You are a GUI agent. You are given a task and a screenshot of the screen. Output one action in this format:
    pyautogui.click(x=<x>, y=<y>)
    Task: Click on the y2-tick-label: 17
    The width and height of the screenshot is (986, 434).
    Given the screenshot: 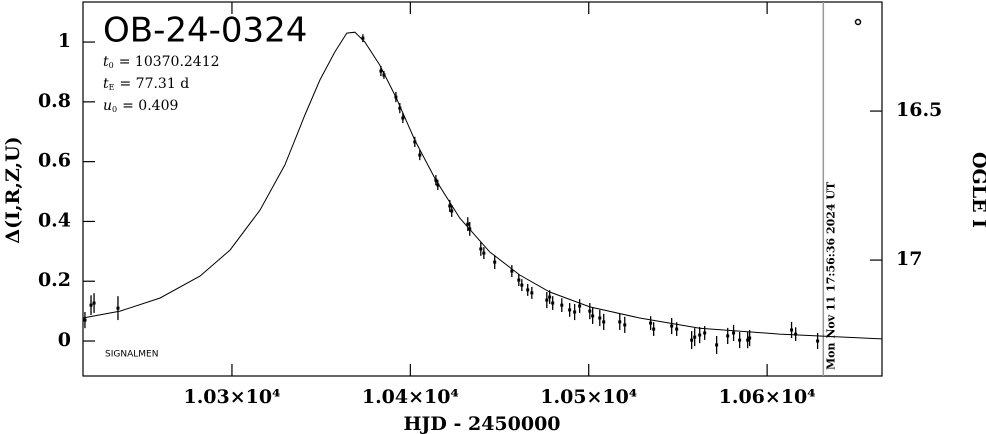 What is the action you would take?
    pyautogui.click(x=909, y=259)
    